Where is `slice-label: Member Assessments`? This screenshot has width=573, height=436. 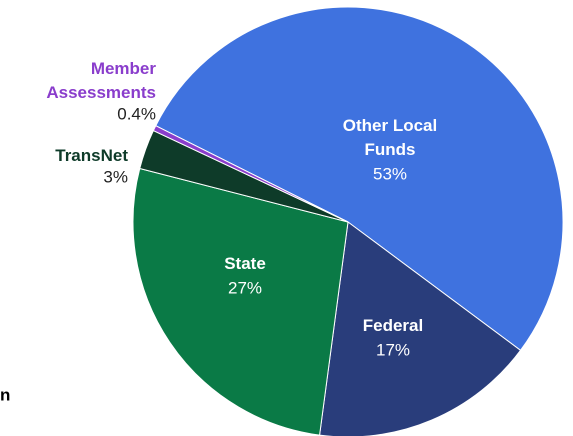 slice-label: Member Assessments is located at coordinates (101, 80).